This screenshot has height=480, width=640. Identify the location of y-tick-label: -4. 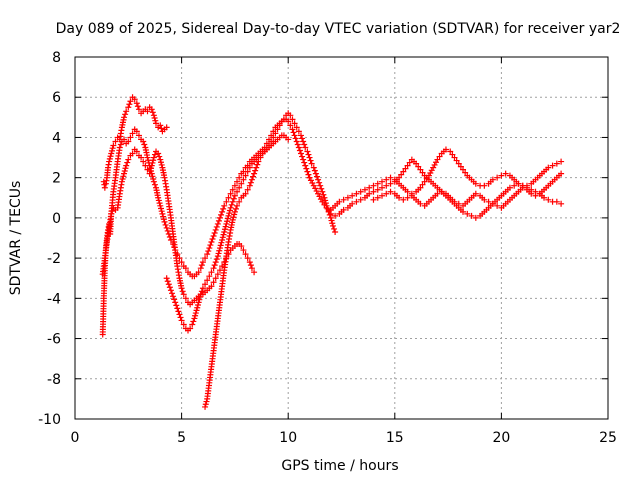
(54, 299).